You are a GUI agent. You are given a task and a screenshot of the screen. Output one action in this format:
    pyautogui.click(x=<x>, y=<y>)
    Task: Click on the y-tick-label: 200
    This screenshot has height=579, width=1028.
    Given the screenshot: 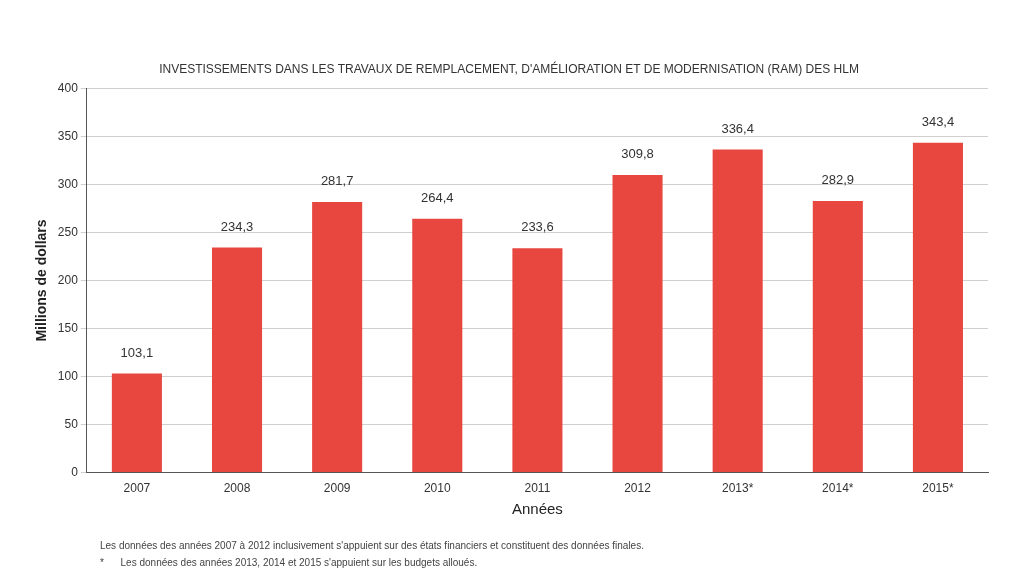 What is the action you would take?
    pyautogui.click(x=68, y=279)
    